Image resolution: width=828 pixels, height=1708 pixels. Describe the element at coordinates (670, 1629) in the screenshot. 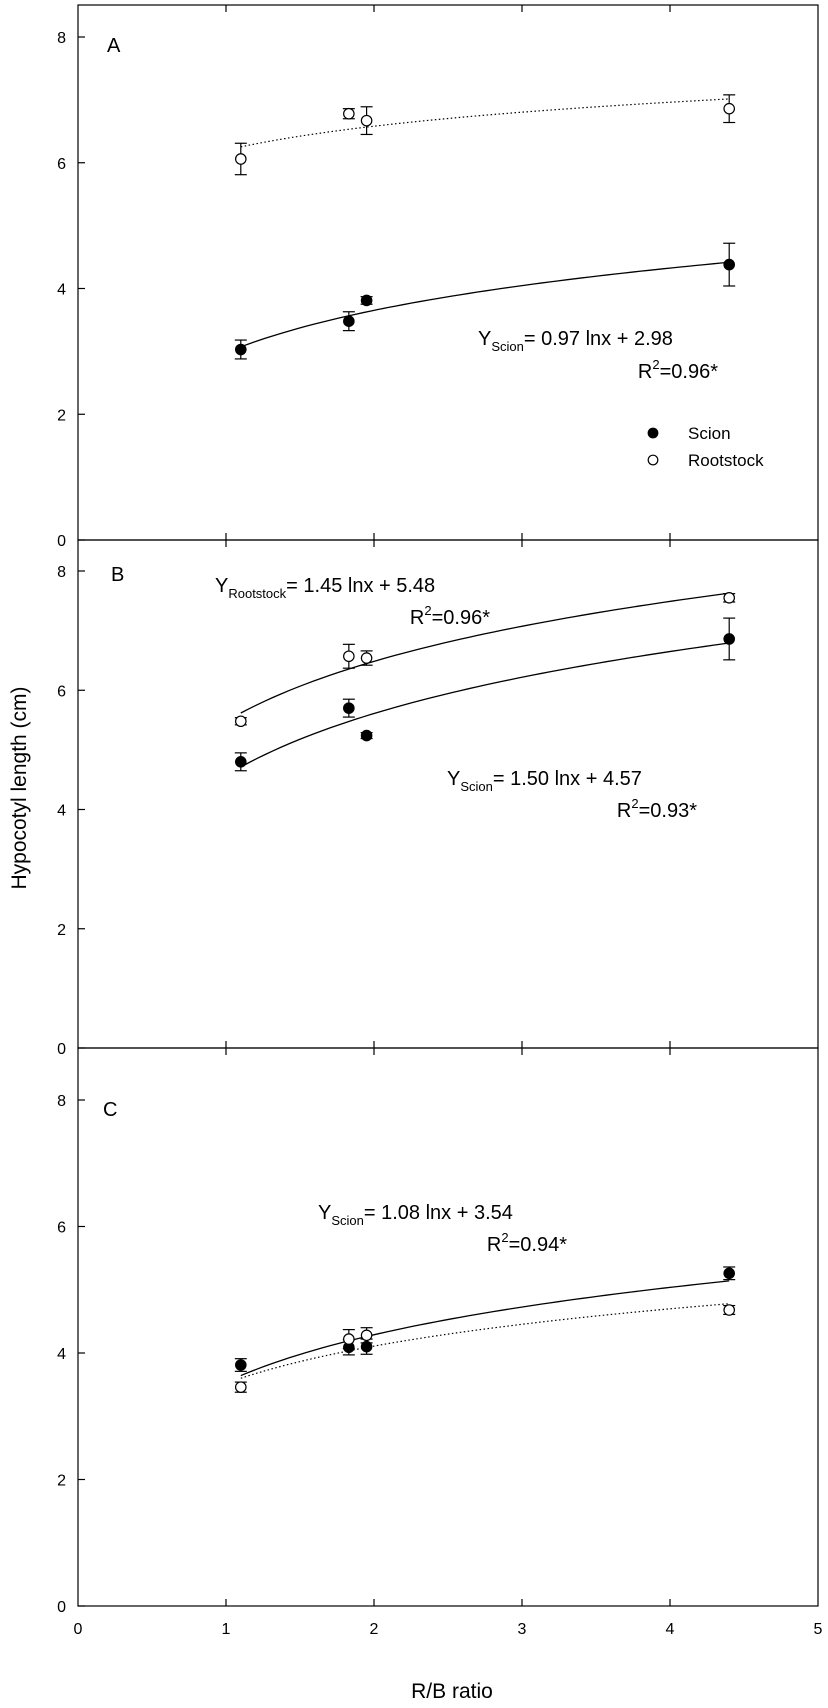

I see `x-tick-label: 4` at that location.